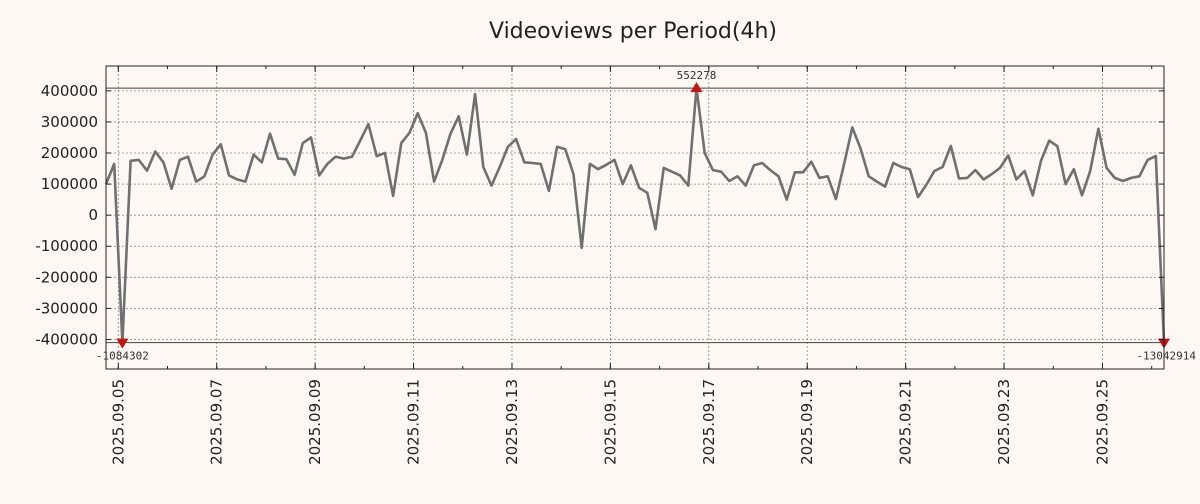 The height and width of the screenshot is (504, 1200). Describe the element at coordinates (66, 308) in the screenshot. I see `y-tick-label: -300000` at that location.